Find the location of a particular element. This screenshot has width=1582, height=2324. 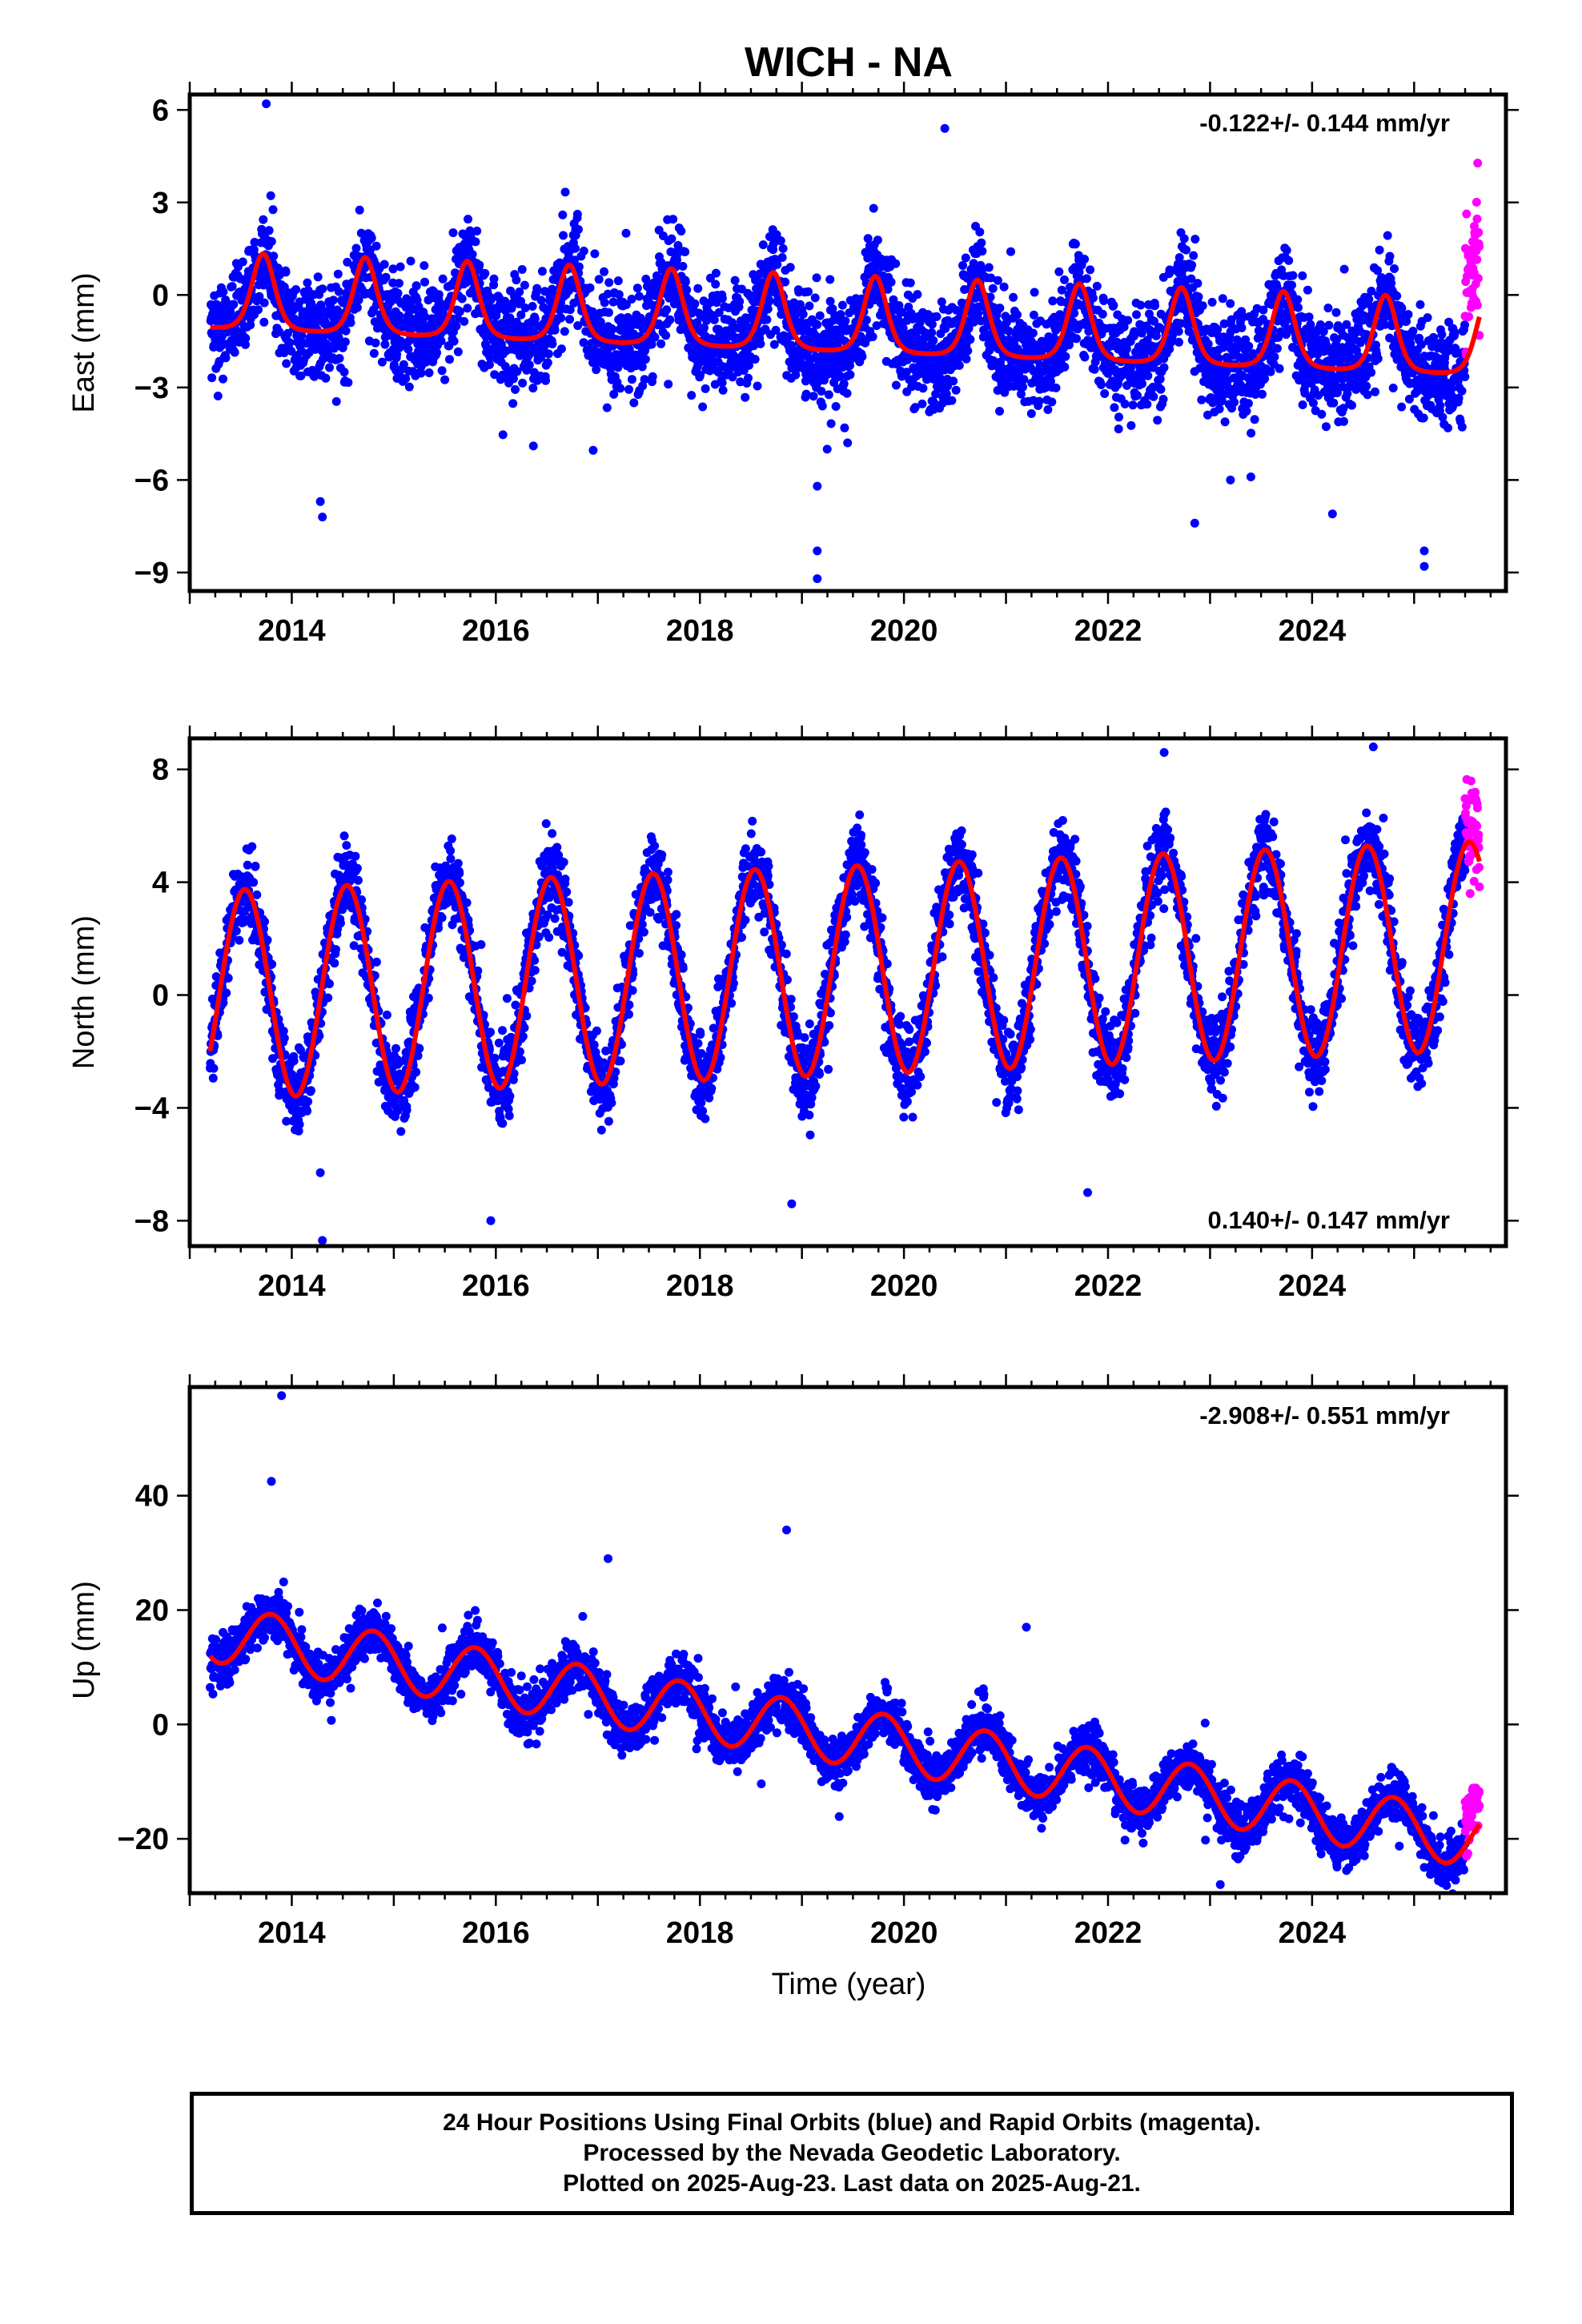

x-tick-label: 2020 is located at coordinates (904, 631).